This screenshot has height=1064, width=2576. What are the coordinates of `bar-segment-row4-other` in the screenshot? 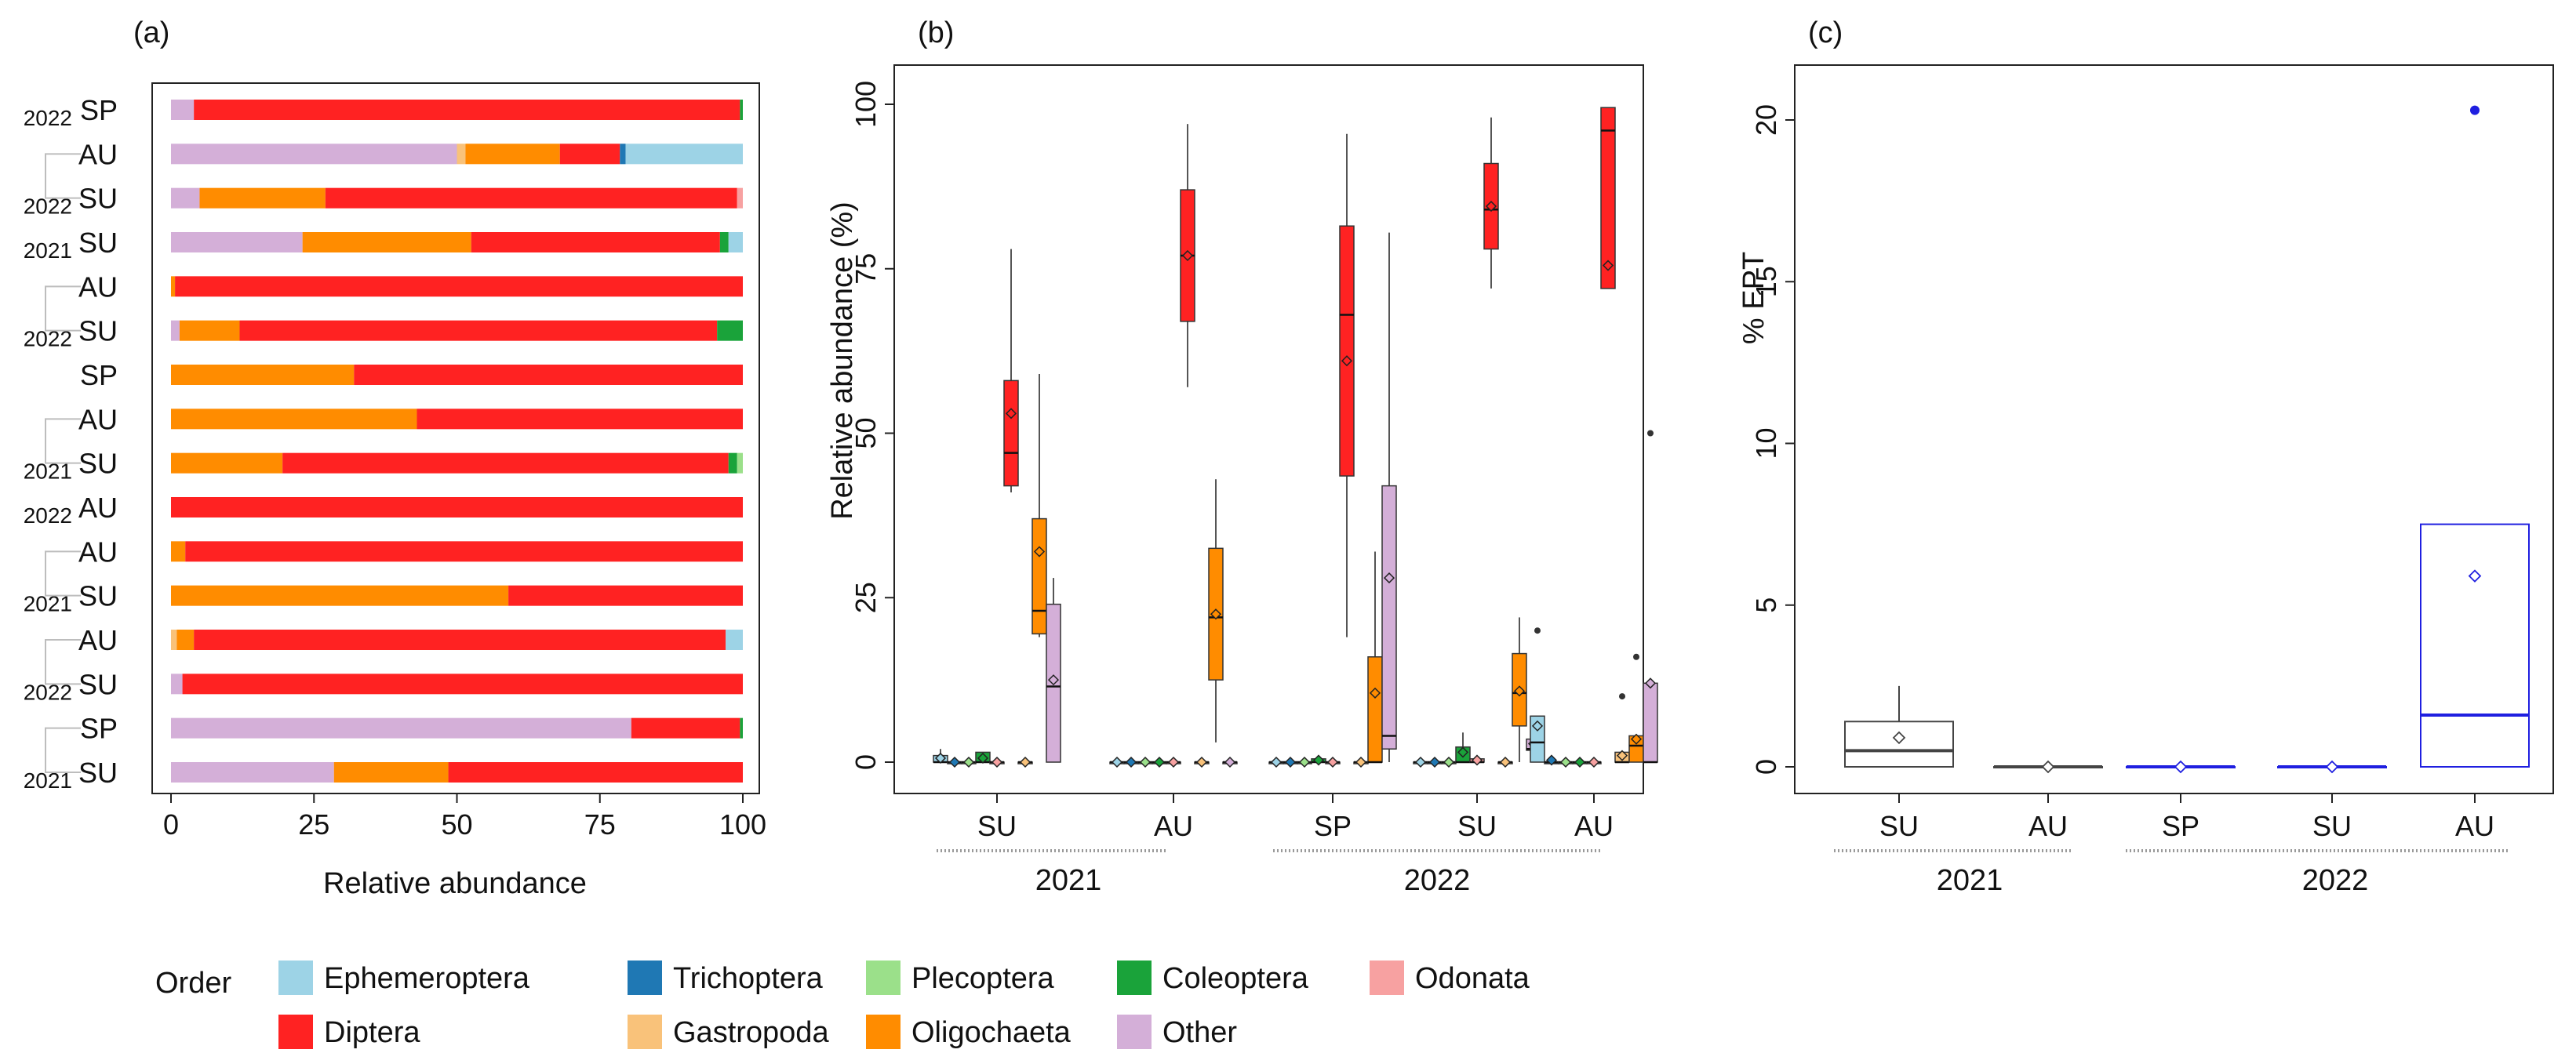 It's located at (237, 242).